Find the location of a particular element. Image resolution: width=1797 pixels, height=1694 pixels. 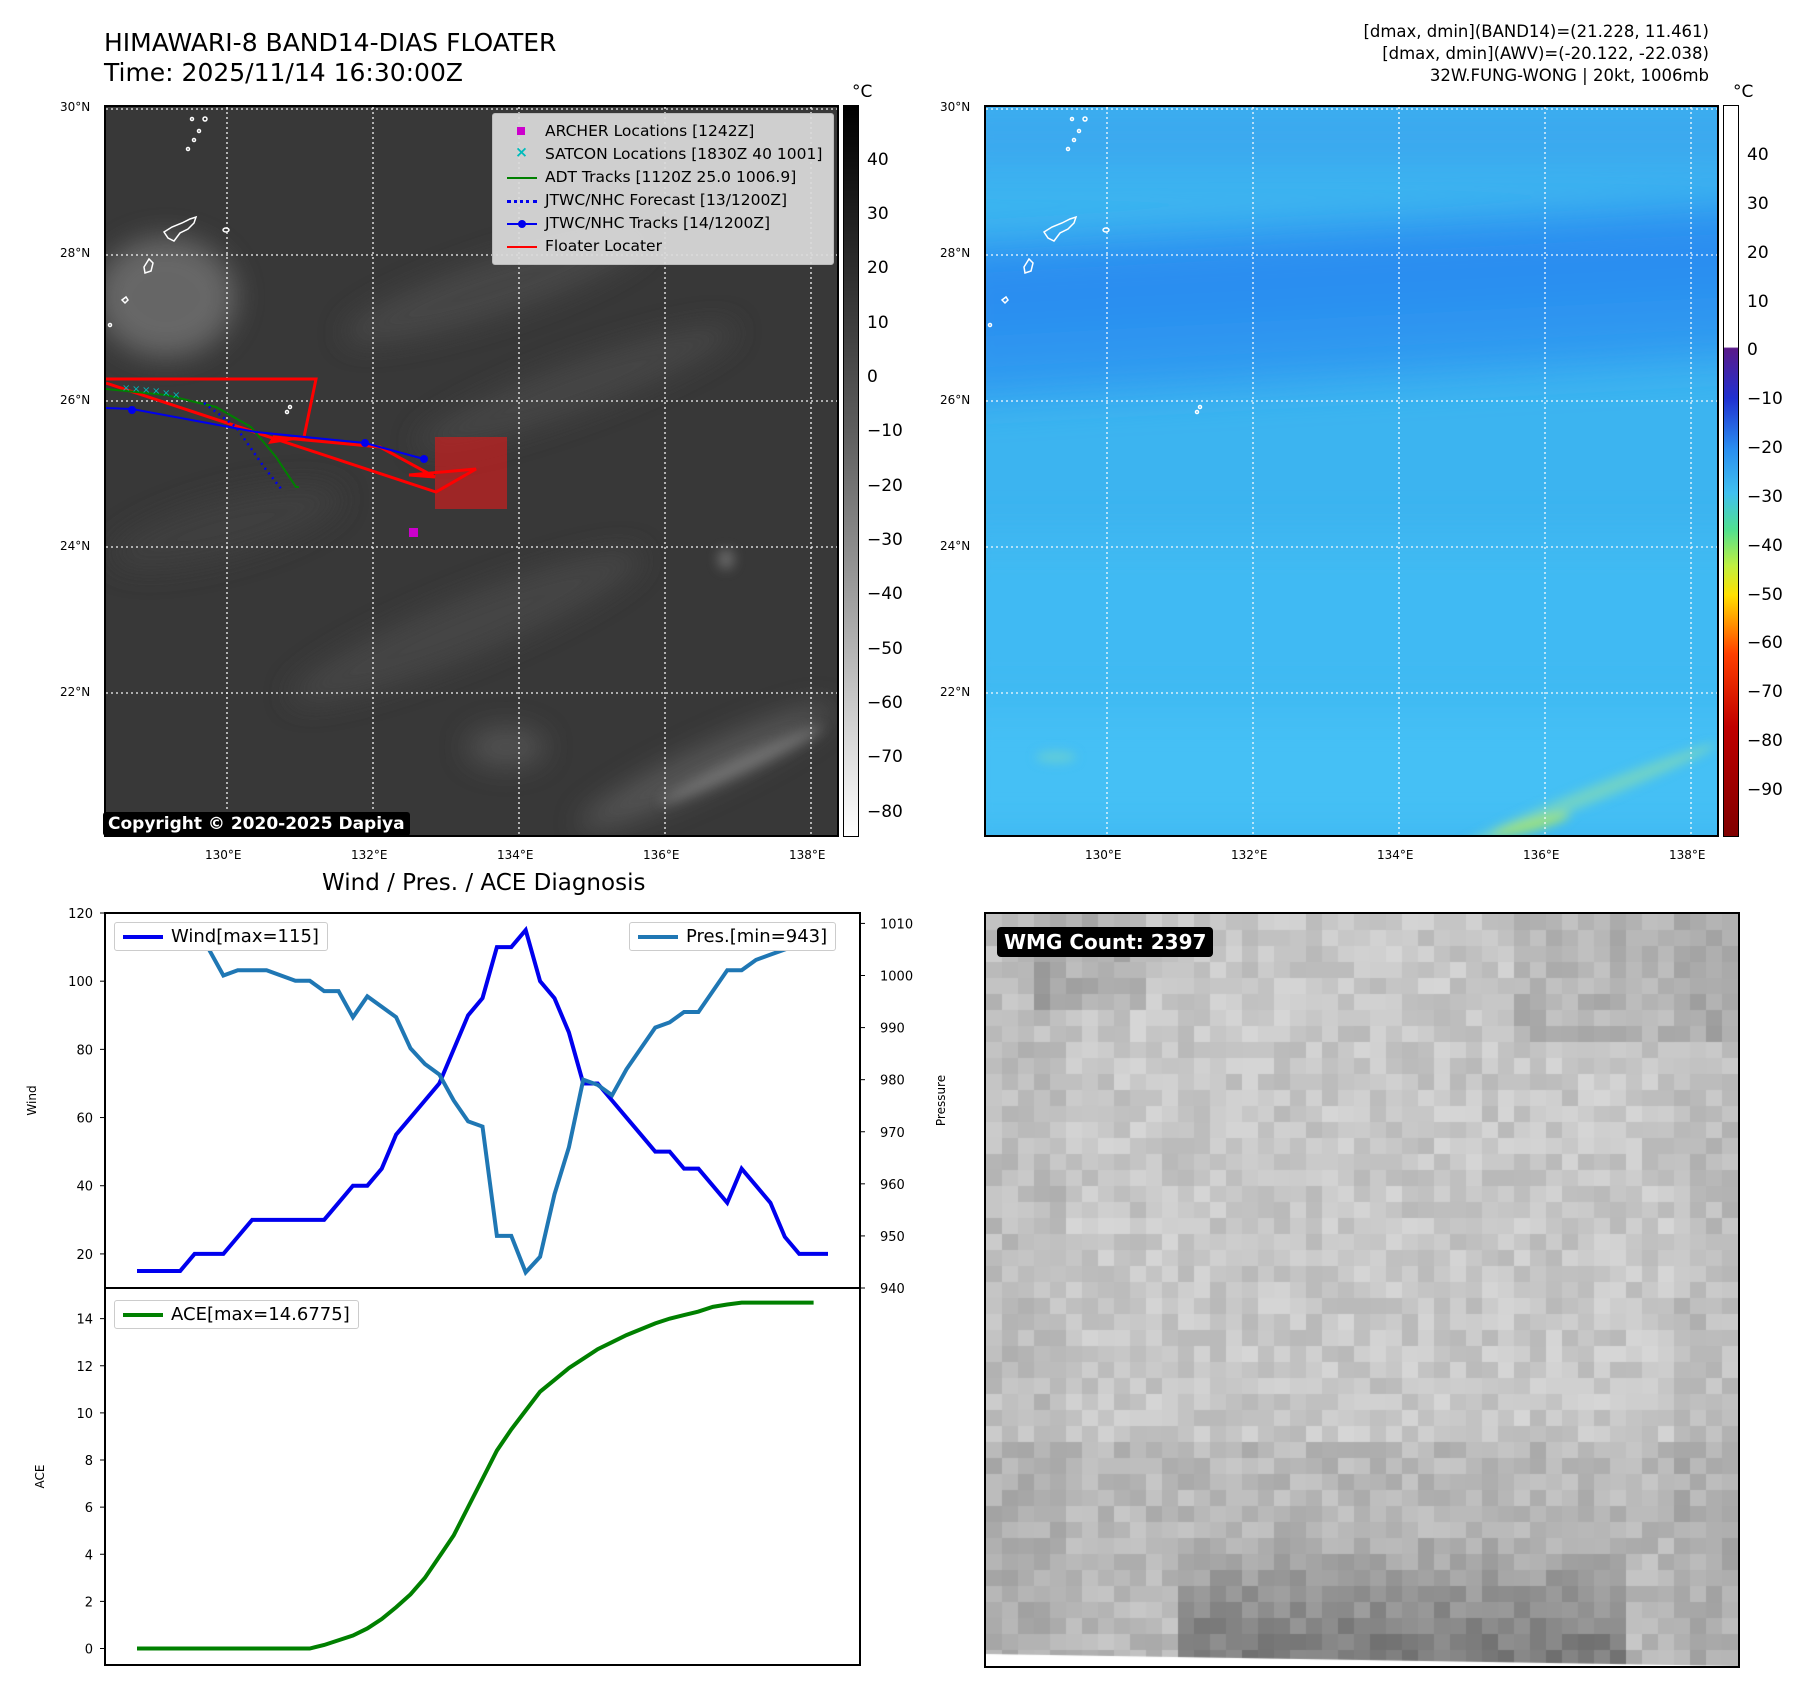

wind-axis-label: Wind is located at coordinates (32, 1100).